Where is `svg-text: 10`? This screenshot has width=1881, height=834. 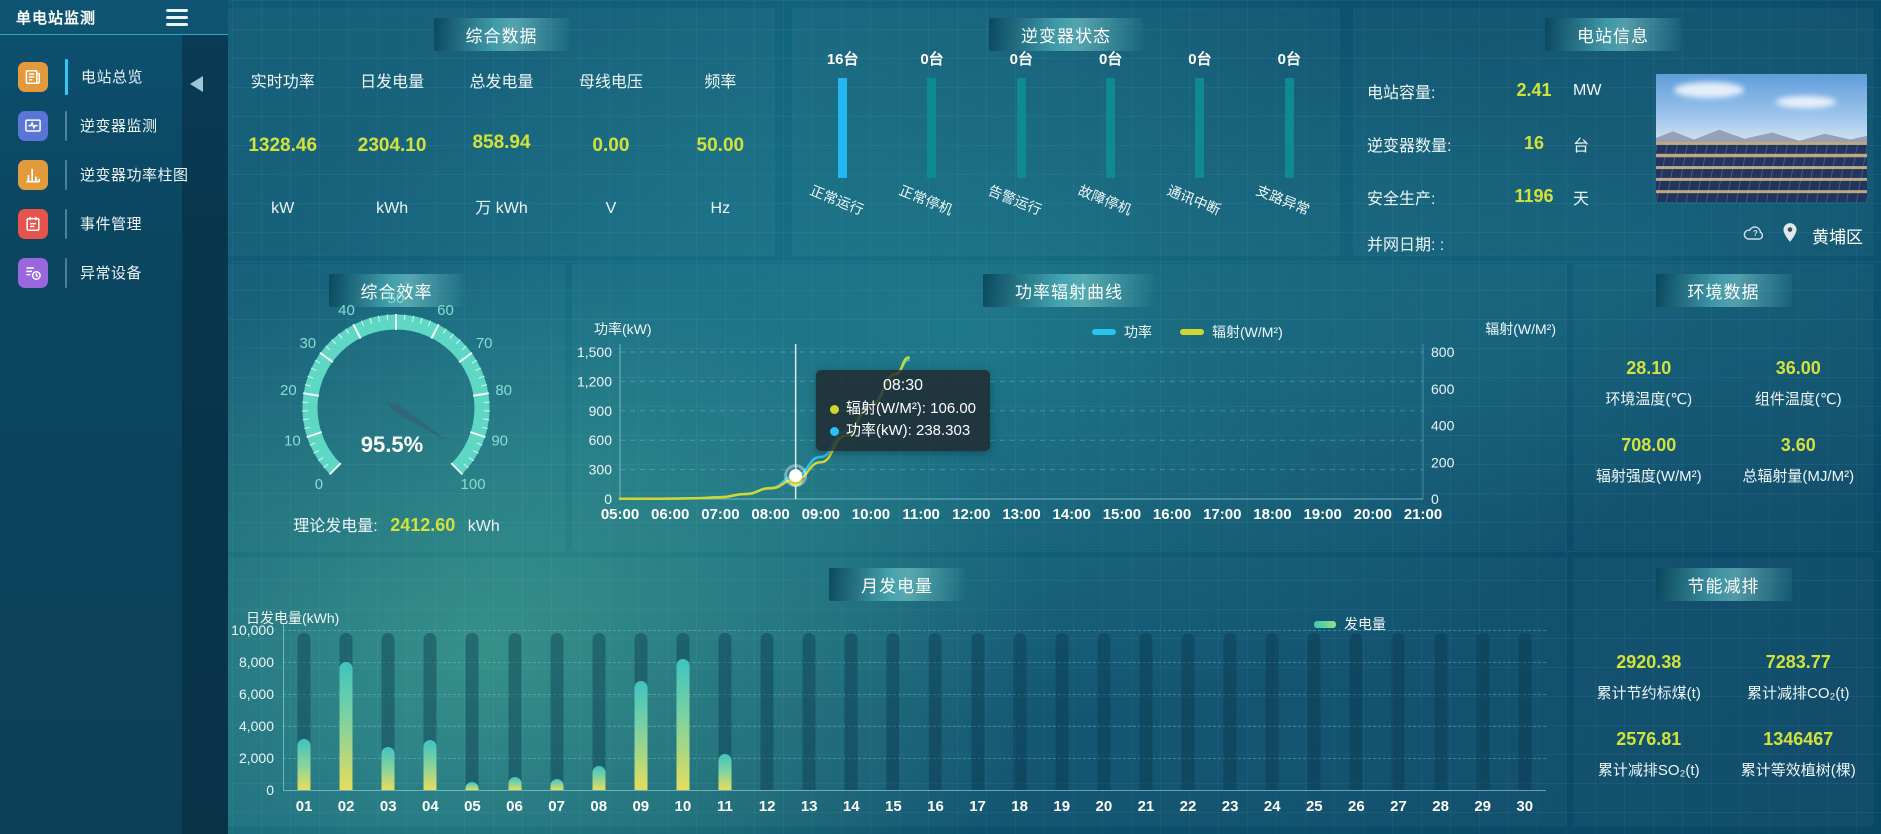 svg-text: 10 is located at coordinates (292, 441).